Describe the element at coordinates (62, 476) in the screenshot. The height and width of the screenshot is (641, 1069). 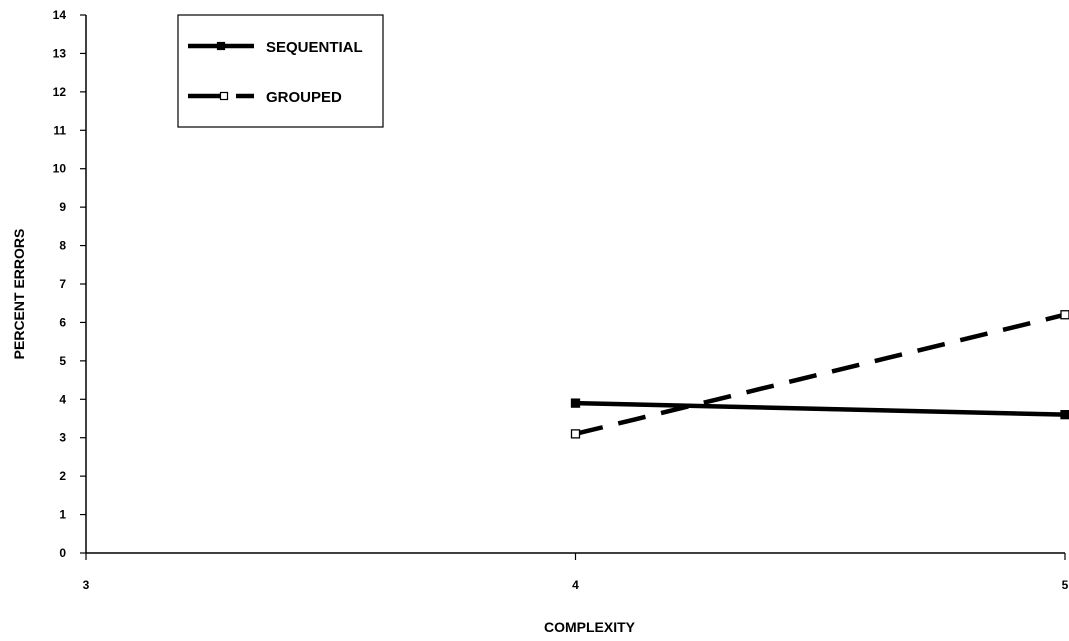
I see `y-tick-label: 2` at that location.